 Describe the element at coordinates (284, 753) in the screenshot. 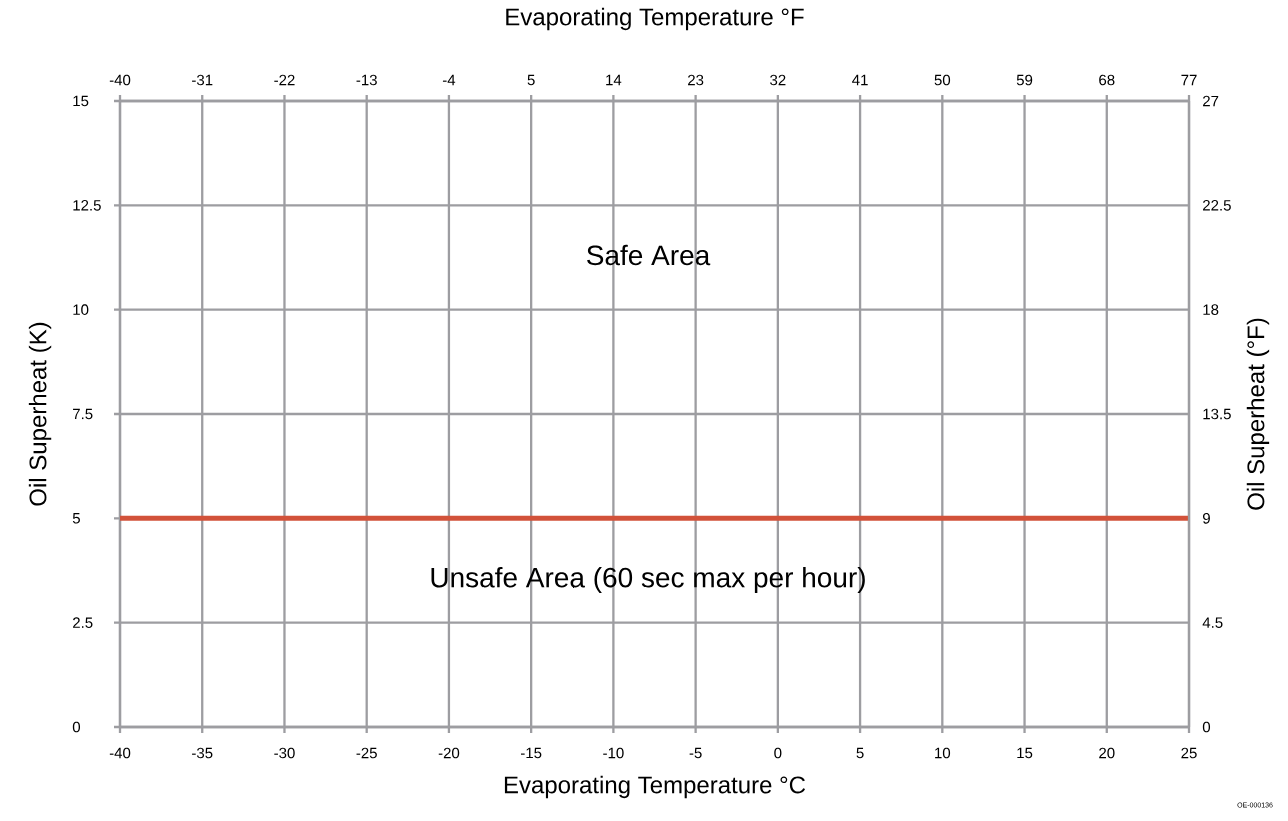

I see `x-tick-label: -30` at that location.